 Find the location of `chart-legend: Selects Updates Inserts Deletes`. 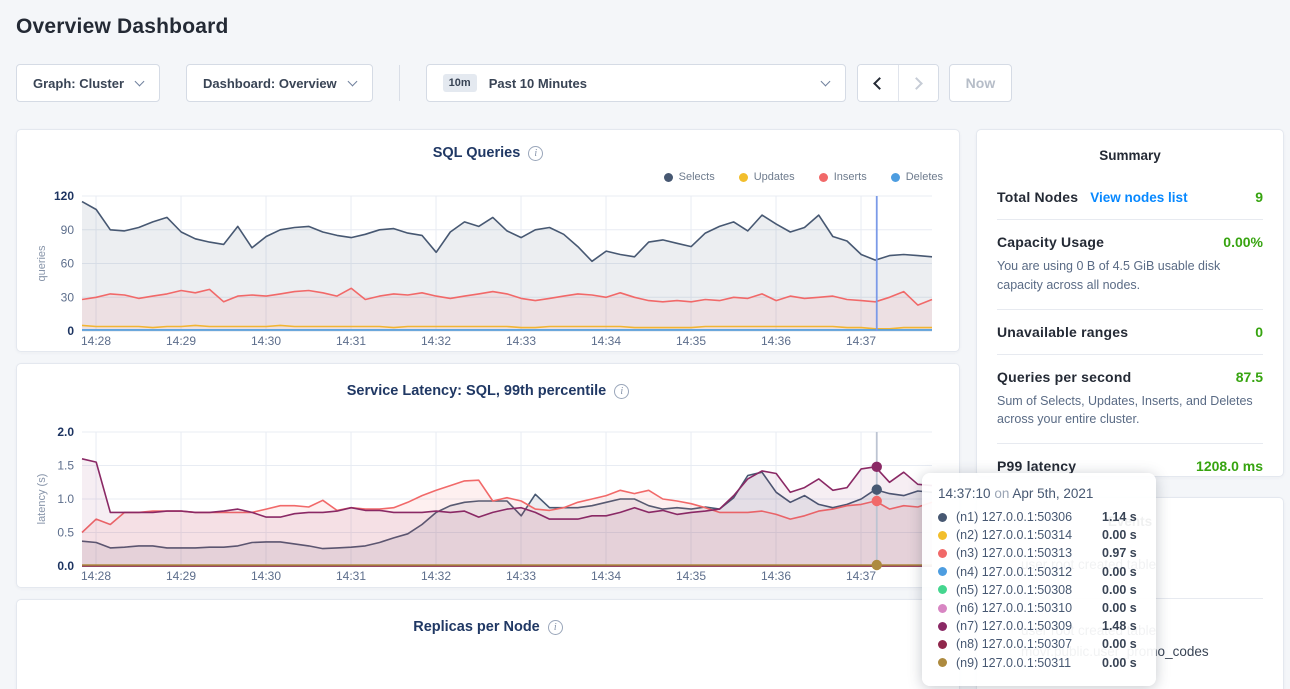

chart-legend: Selects Updates Inserts Deletes is located at coordinates (488, 177).